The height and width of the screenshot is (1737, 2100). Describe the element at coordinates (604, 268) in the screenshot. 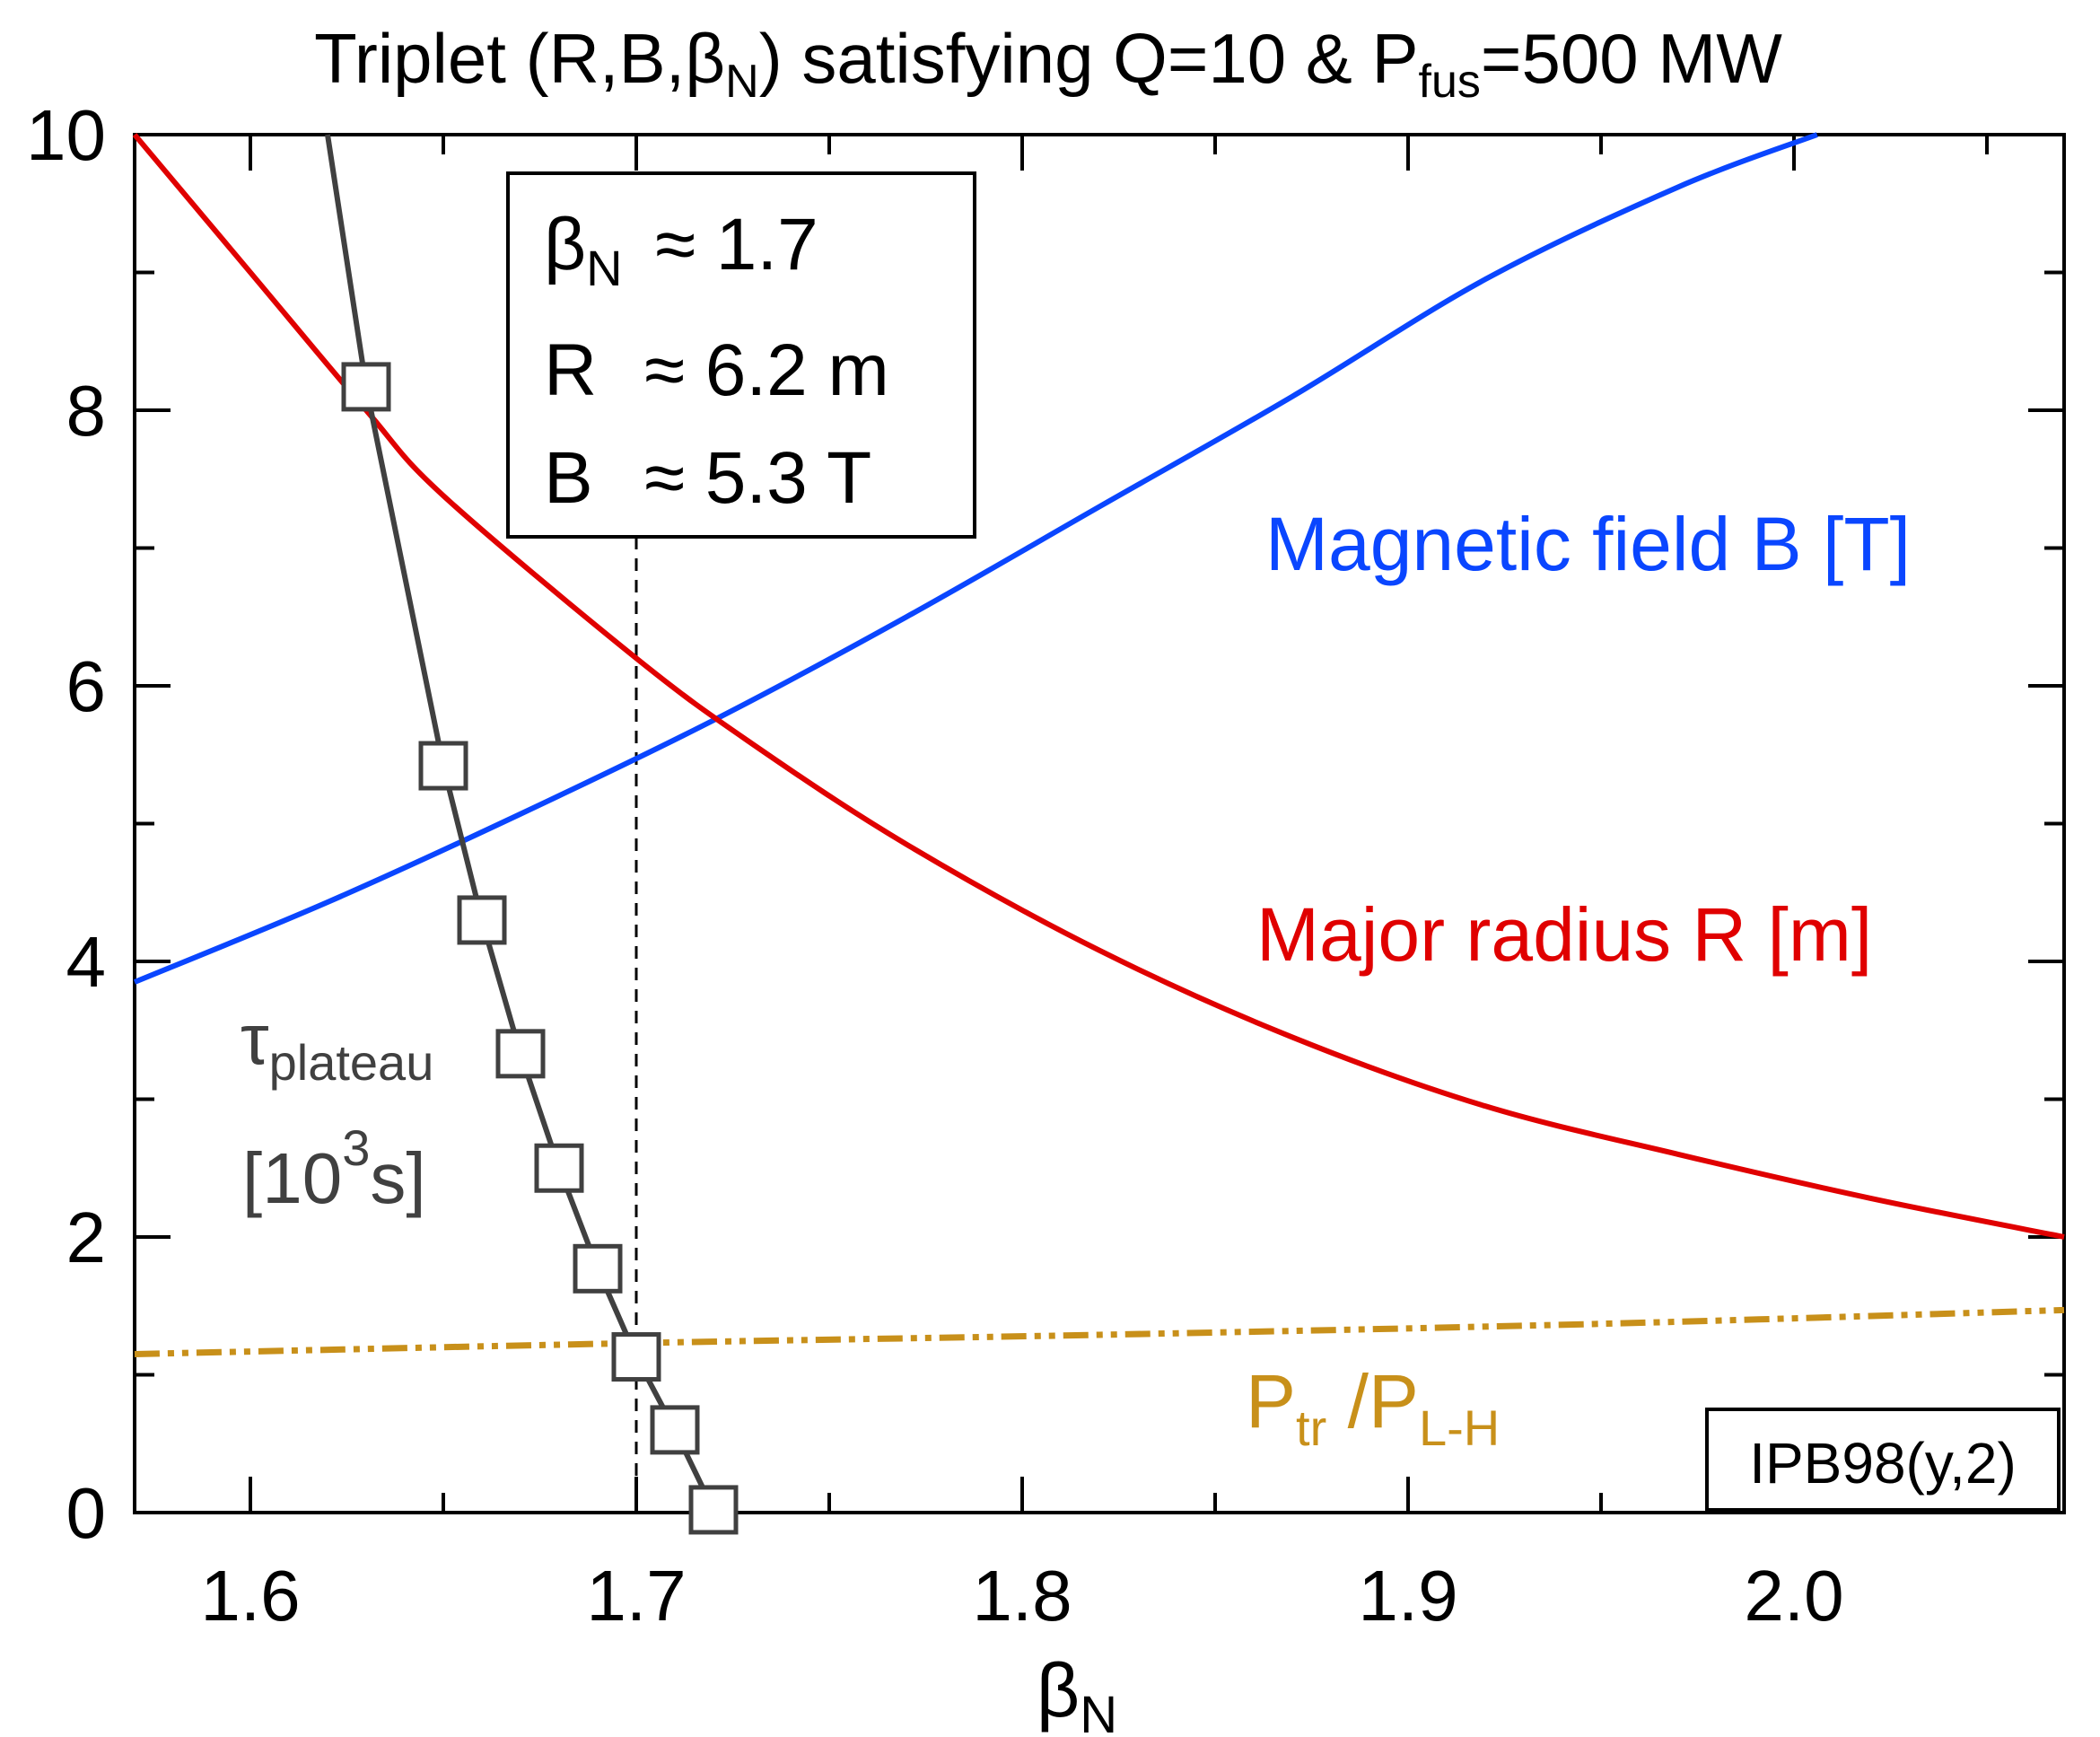

I see `result-beta-sub: N` at that location.